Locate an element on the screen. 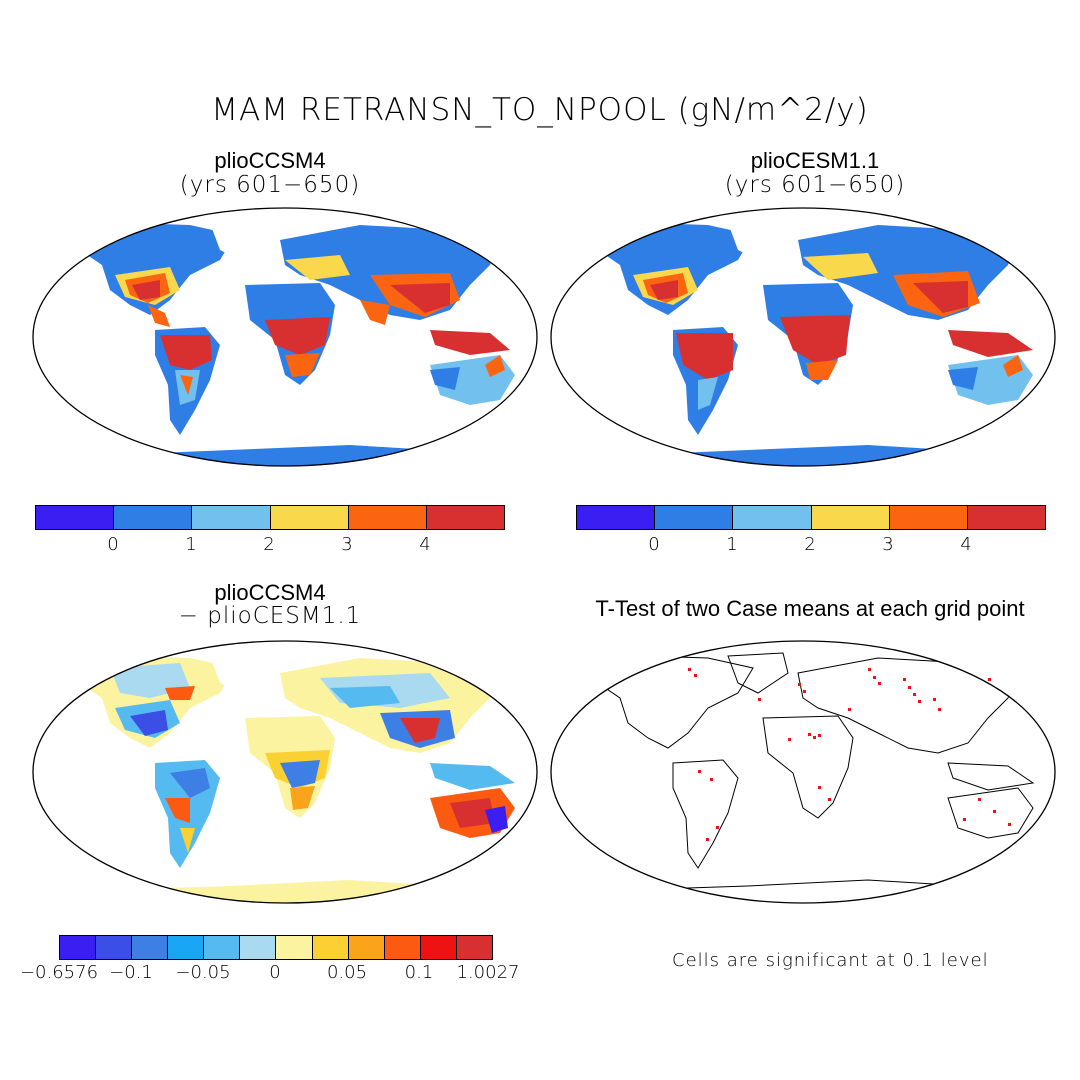  figure-title: MAM RETRANSN_TO_NPOOL (gN/m^2/y) is located at coordinates (540, 110).